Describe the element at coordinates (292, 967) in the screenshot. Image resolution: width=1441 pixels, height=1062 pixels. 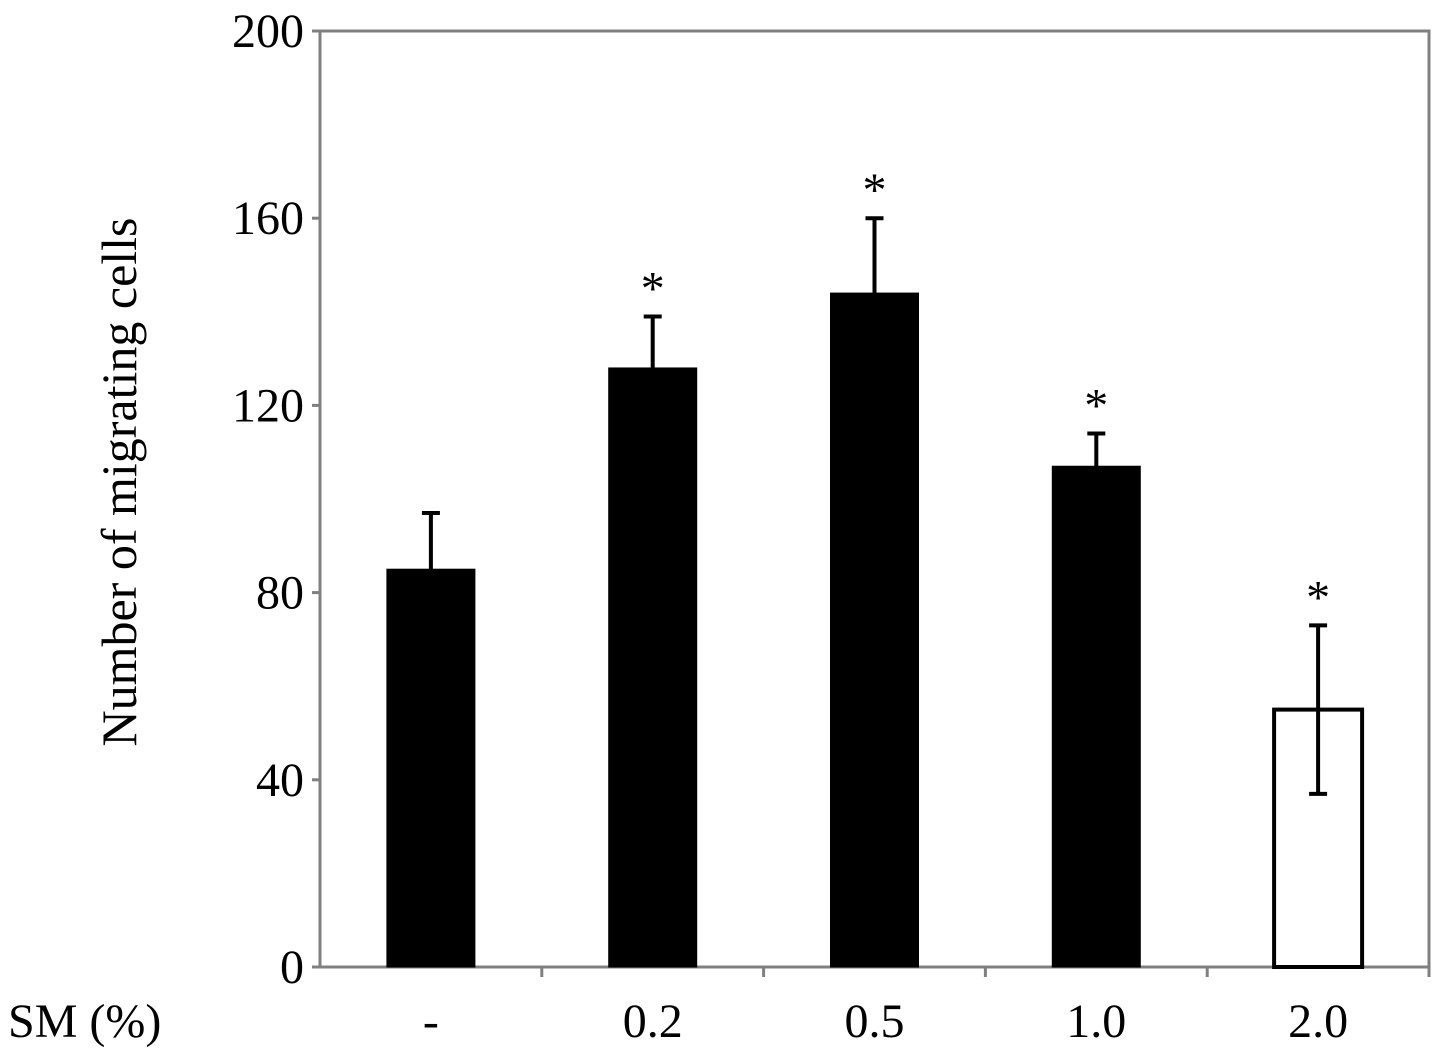
I see `y-tick-label: 0` at that location.